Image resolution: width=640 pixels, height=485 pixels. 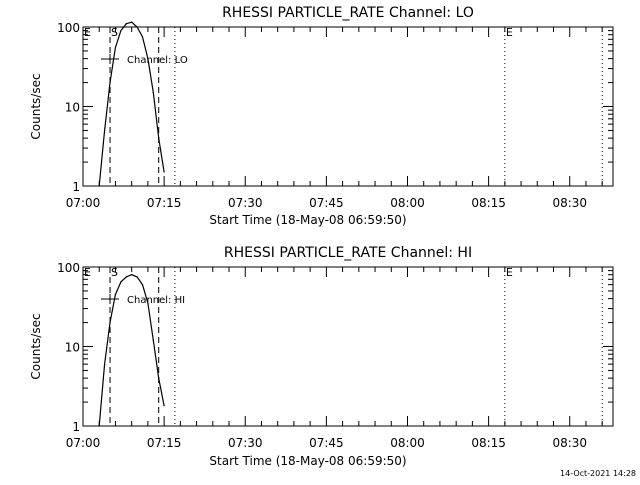 What do you see at coordinates (156, 300) in the screenshot?
I see `legend-label: Channel: HI` at bounding box center [156, 300].